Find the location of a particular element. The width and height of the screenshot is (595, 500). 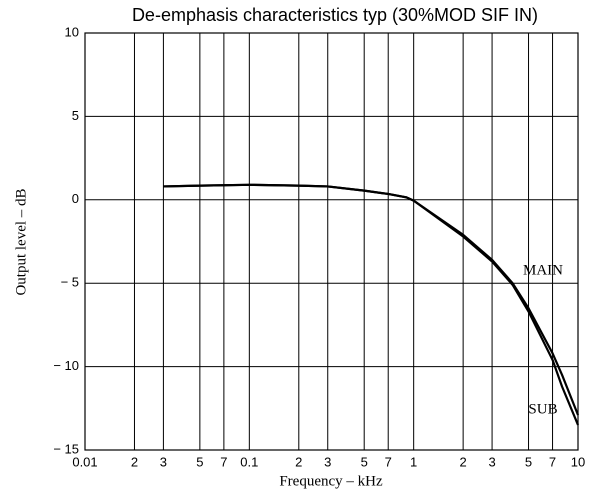

y-tick-label: 0 is located at coordinates (75, 198).